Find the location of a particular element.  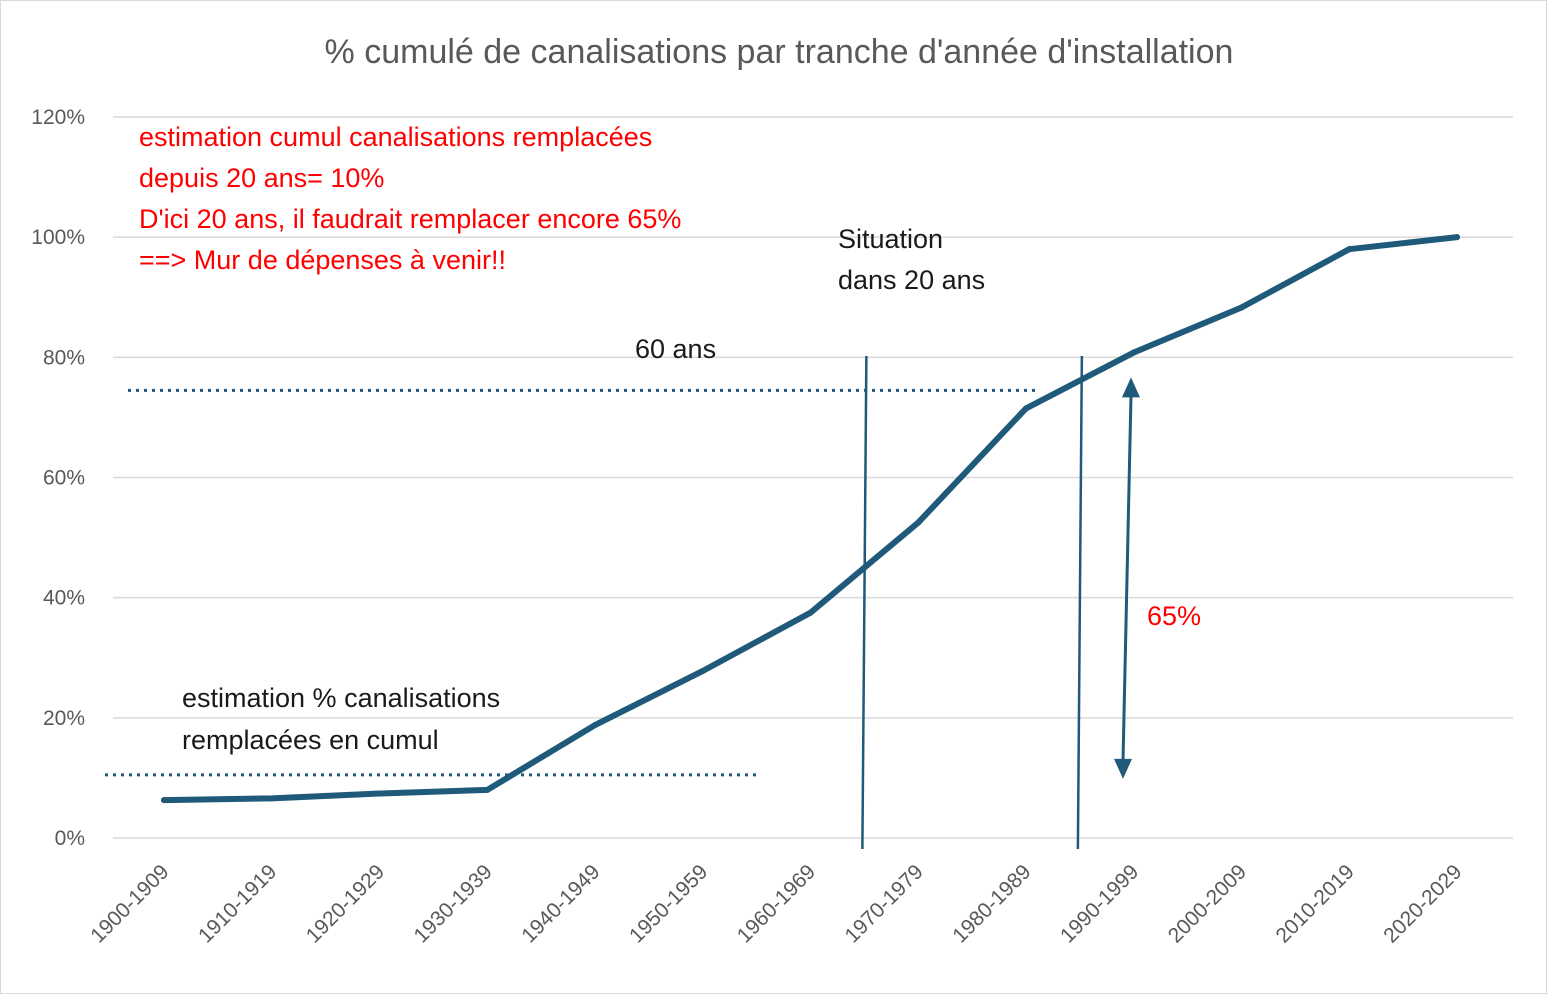

x-tick-label: 1990-1999 is located at coordinates (1099, 903).